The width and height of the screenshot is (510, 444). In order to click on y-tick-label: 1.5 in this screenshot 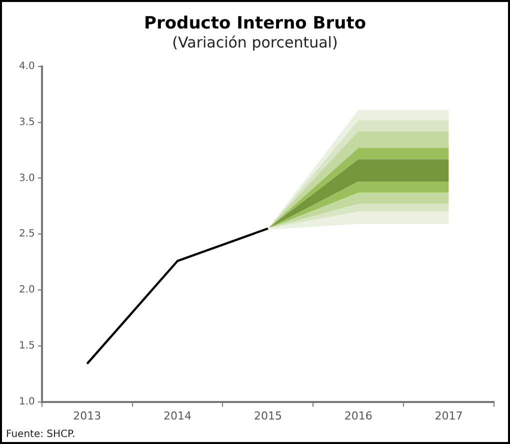, I will do `click(26, 346)`.